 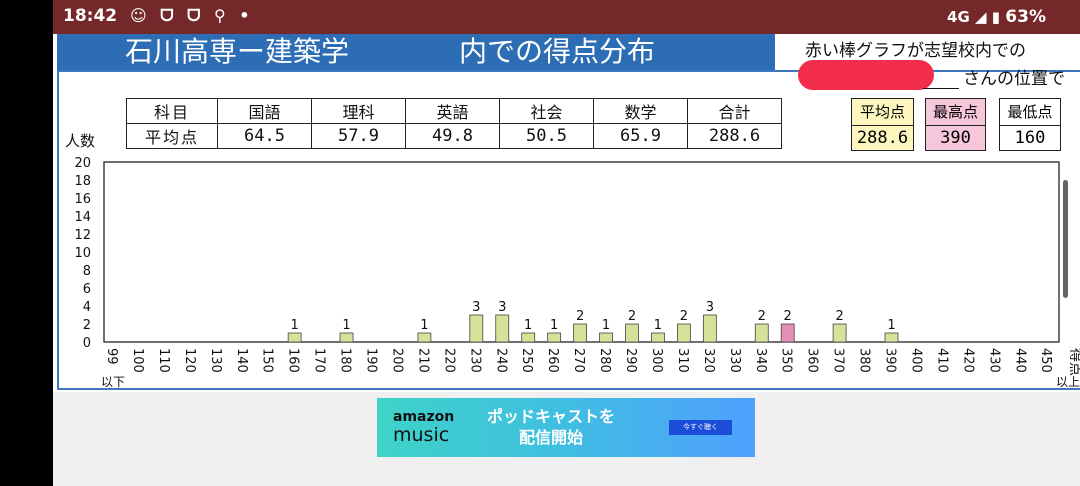 What do you see at coordinates (866, 75) in the screenshot?
I see `redacted-name` at bounding box center [866, 75].